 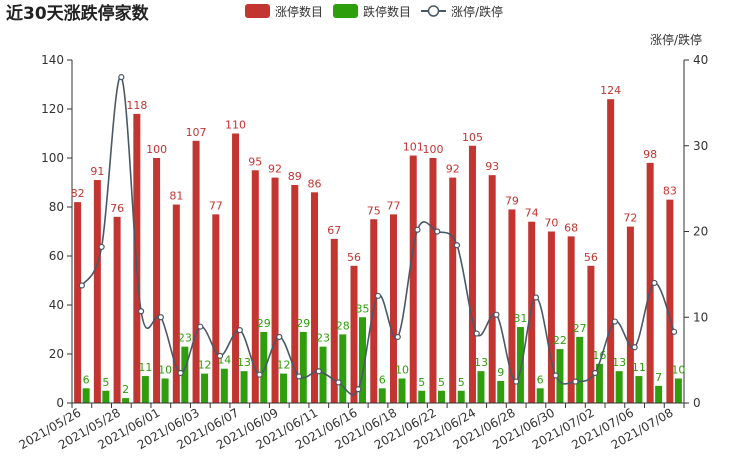 What do you see at coordinates (700, 146) in the screenshot?
I see `right-axis-tick-label: 30` at bounding box center [700, 146].